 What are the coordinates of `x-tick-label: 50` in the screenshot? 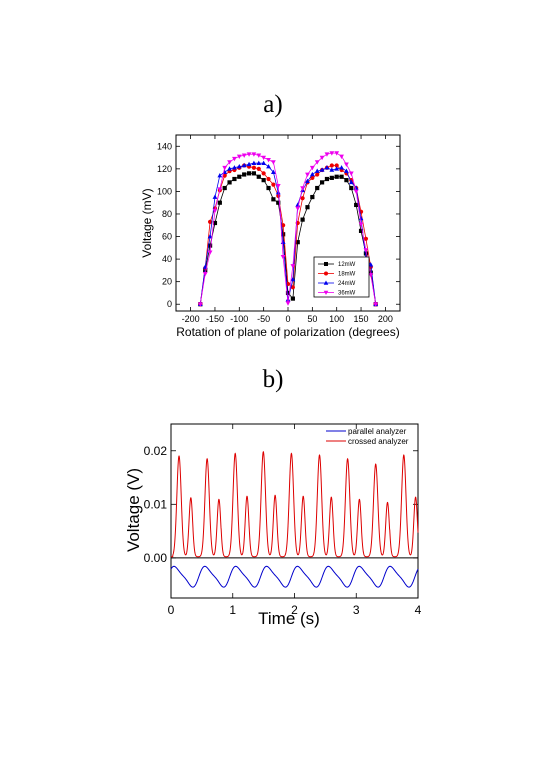 It's located at (312, 319).